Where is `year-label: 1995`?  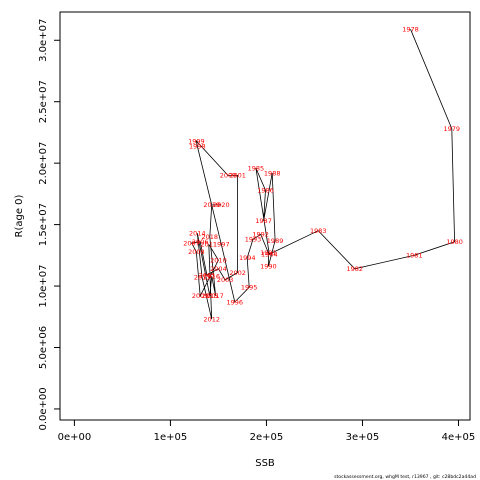 year-label: 1995 is located at coordinates (249, 288).